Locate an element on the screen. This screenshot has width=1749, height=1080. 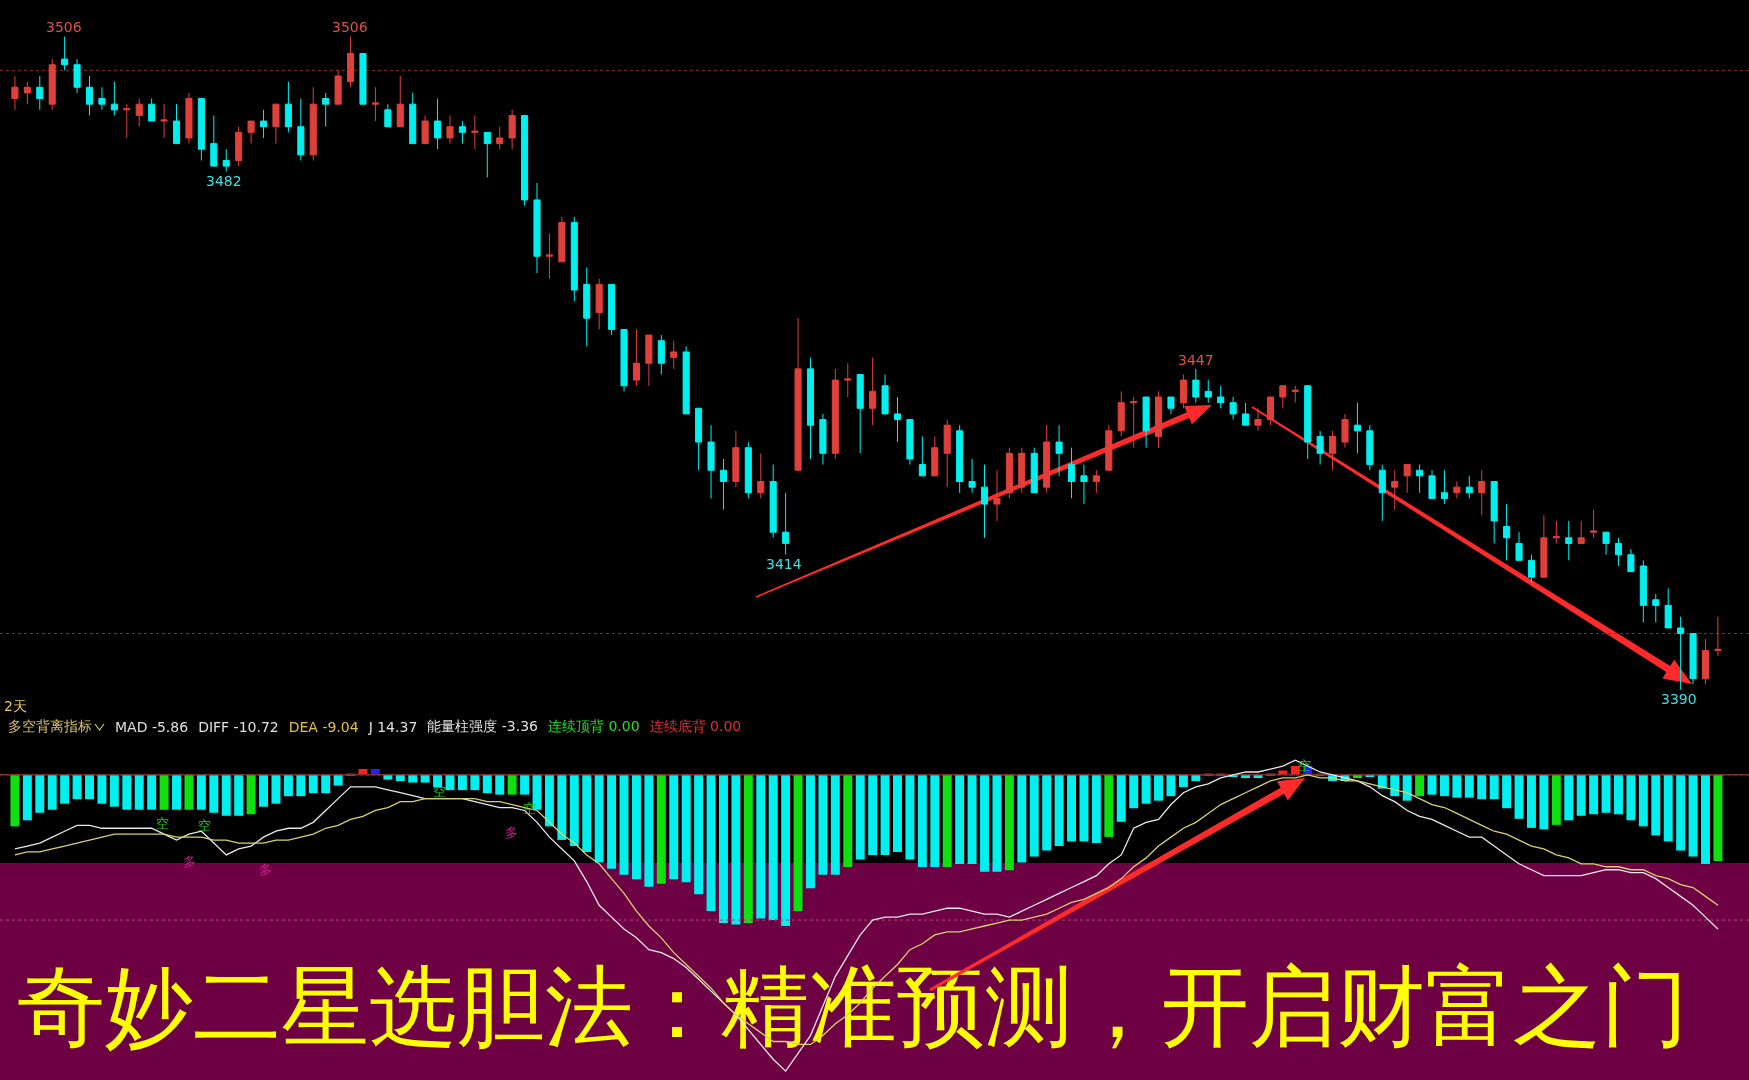
text: DIFF -10.72 is located at coordinates (238, 727).